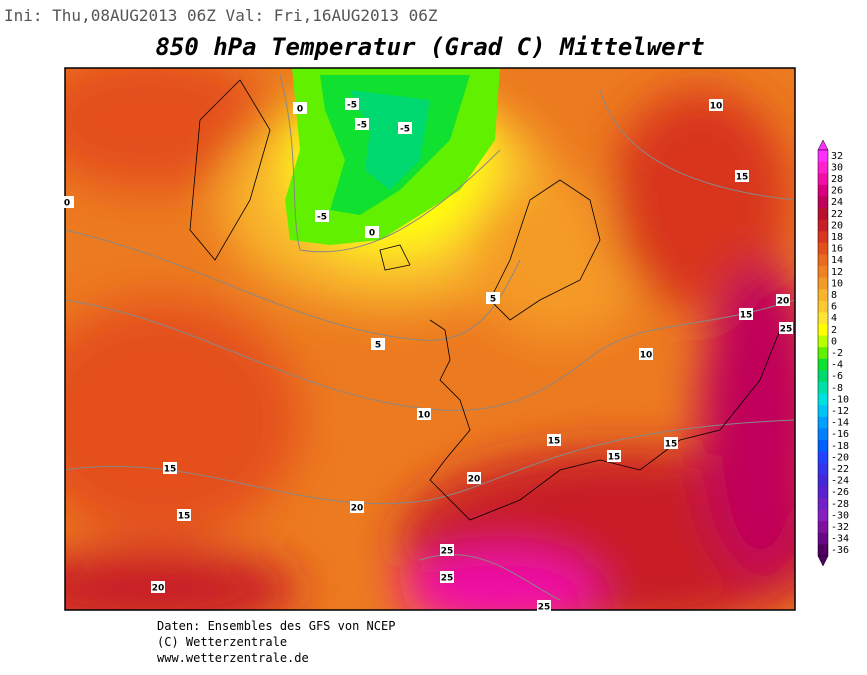 Image resolution: width=867 pixels, height=675 pixels. I want to click on colorbar-cap, so click(823, 145).